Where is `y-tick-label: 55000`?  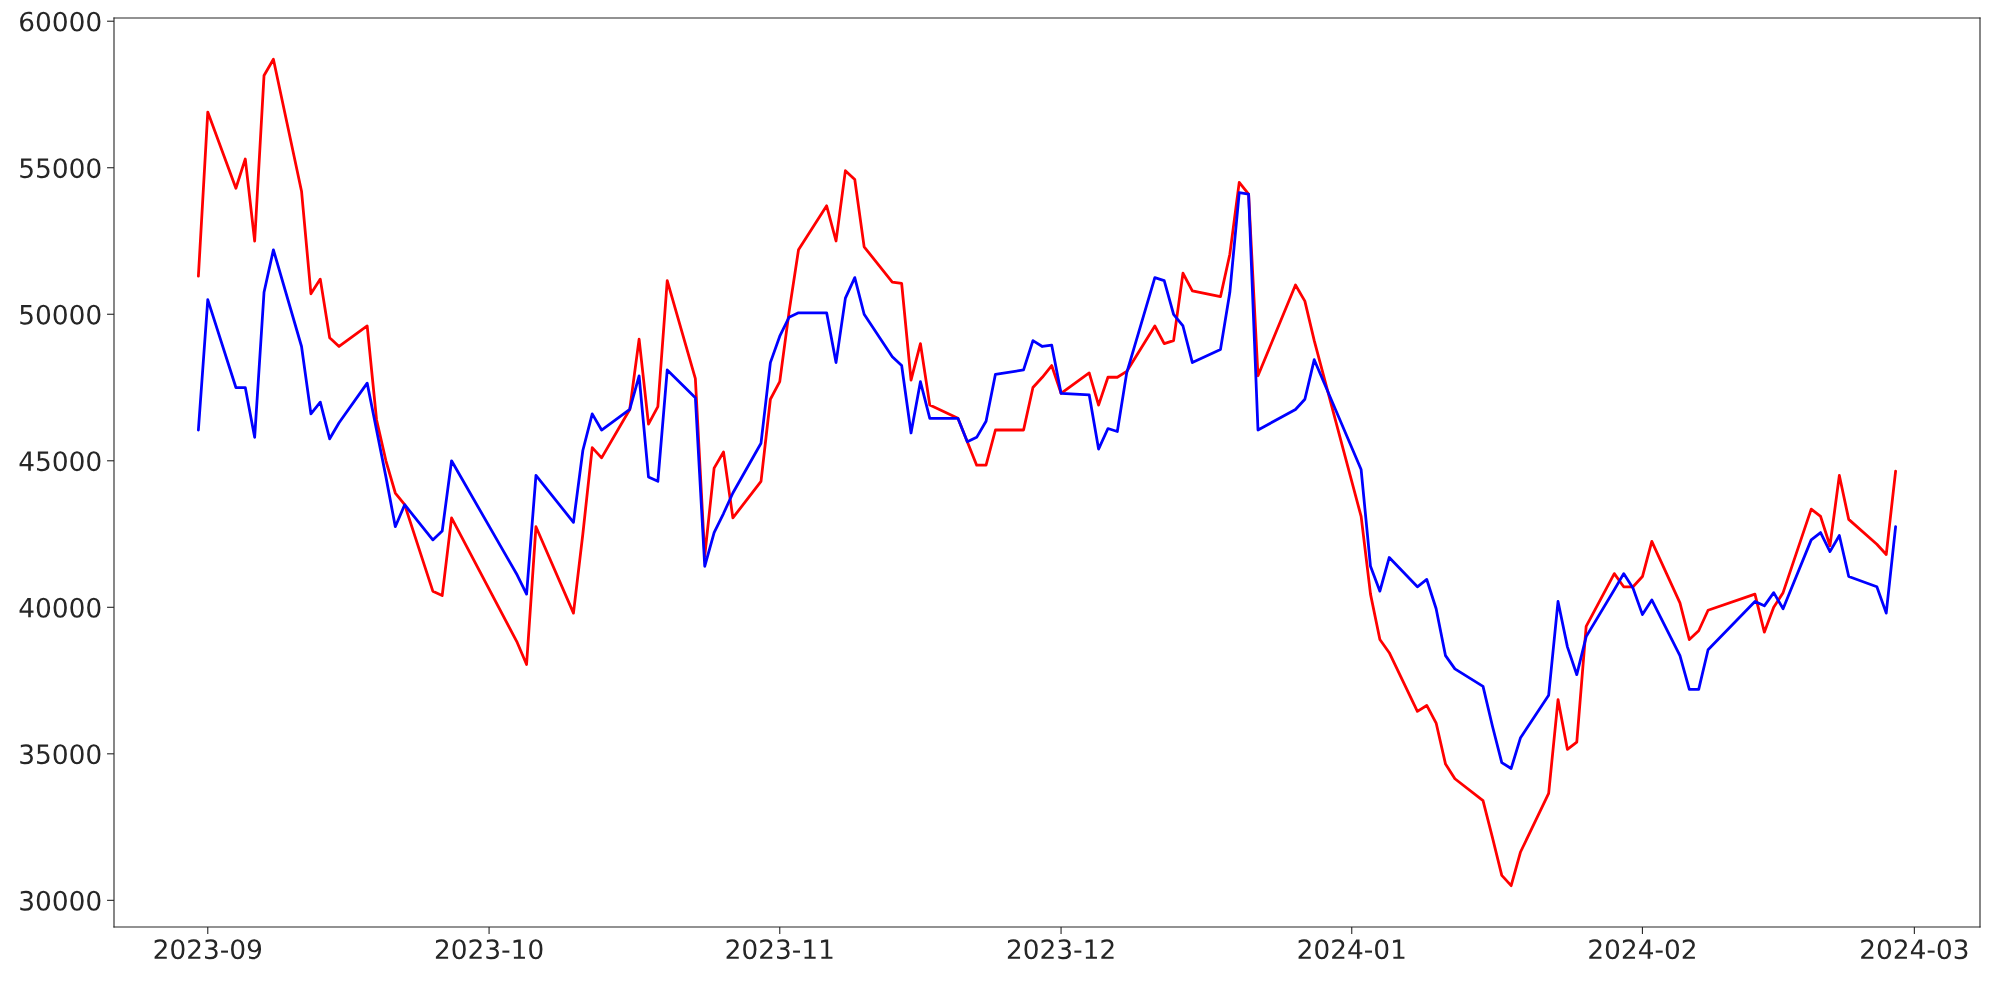 y-tick-label: 55000 is located at coordinates (60, 168).